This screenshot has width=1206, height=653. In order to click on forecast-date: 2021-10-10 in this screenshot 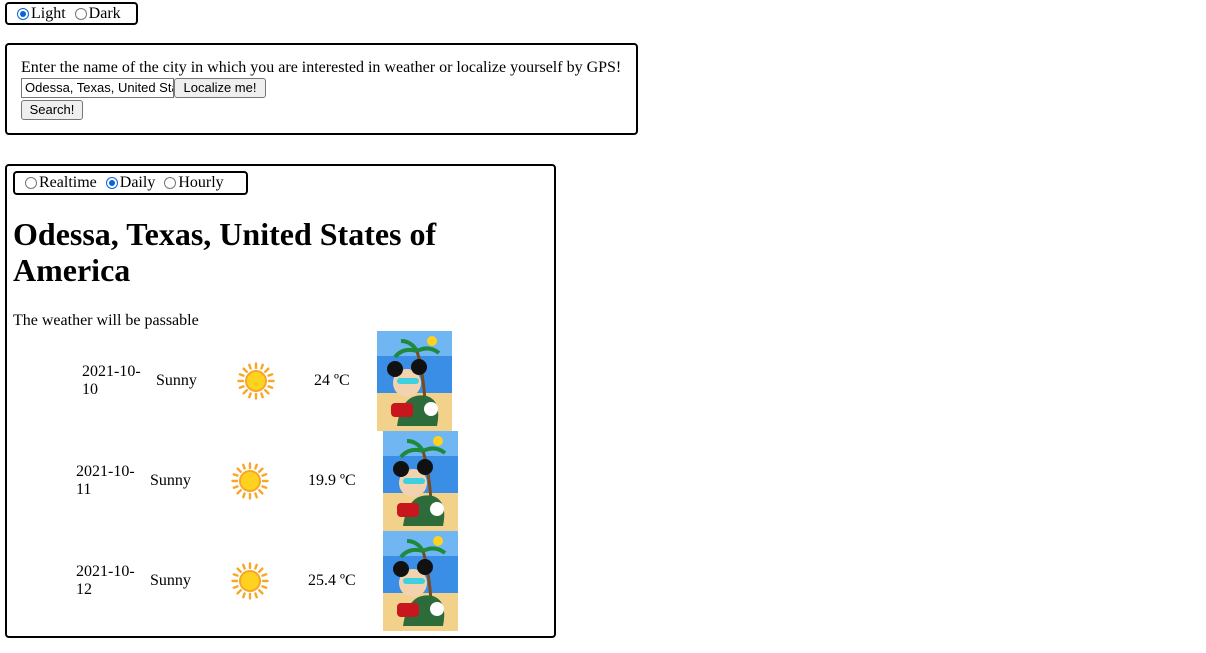, I will do `click(111, 380)`.